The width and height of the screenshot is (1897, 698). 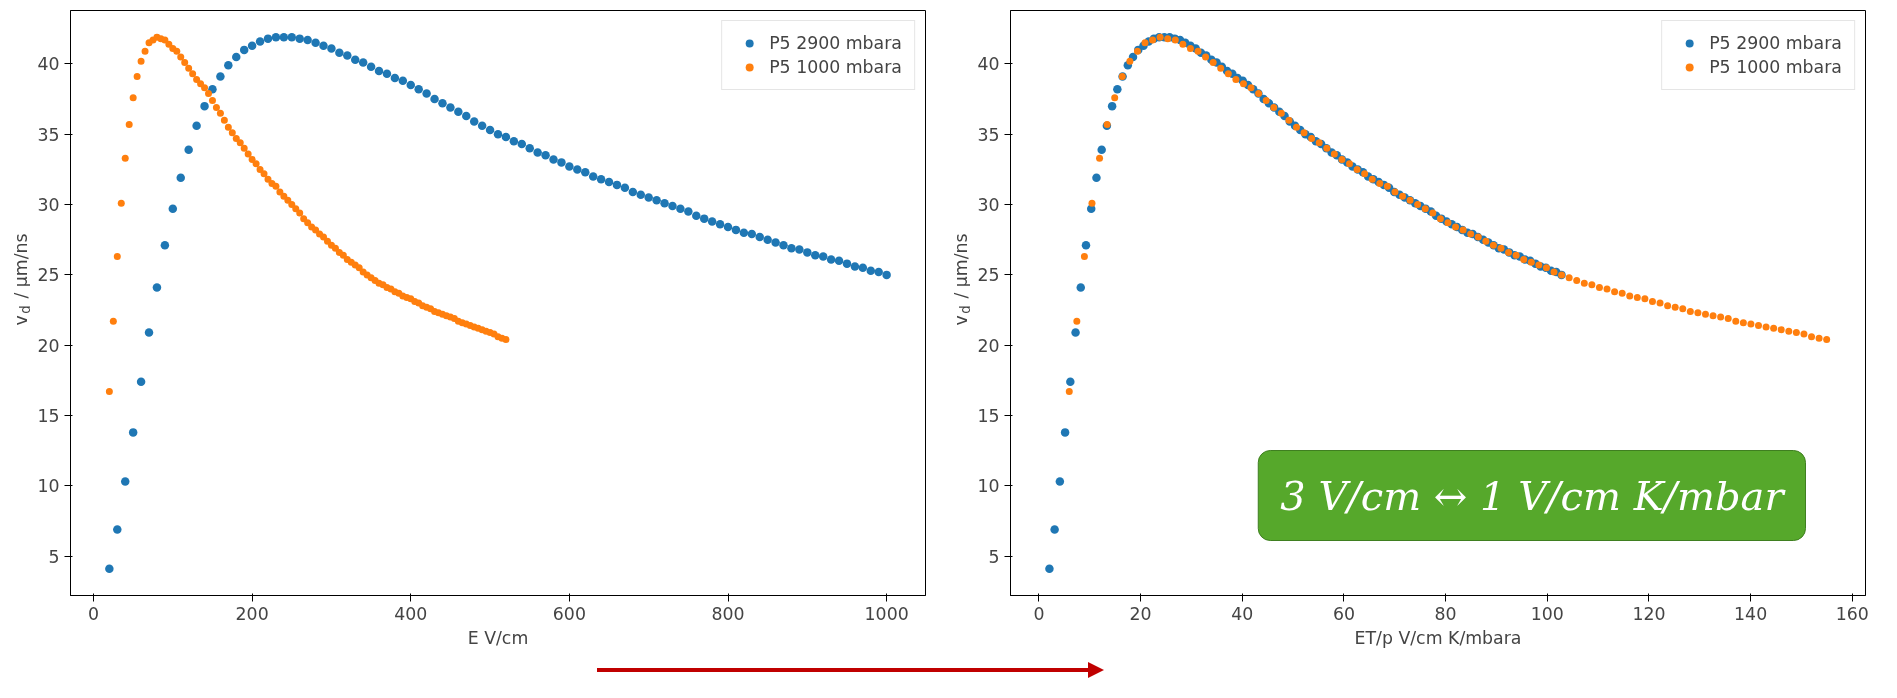 What do you see at coordinates (1751, 613) in the screenshot?
I see `x-tick-label: 140` at bounding box center [1751, 613].